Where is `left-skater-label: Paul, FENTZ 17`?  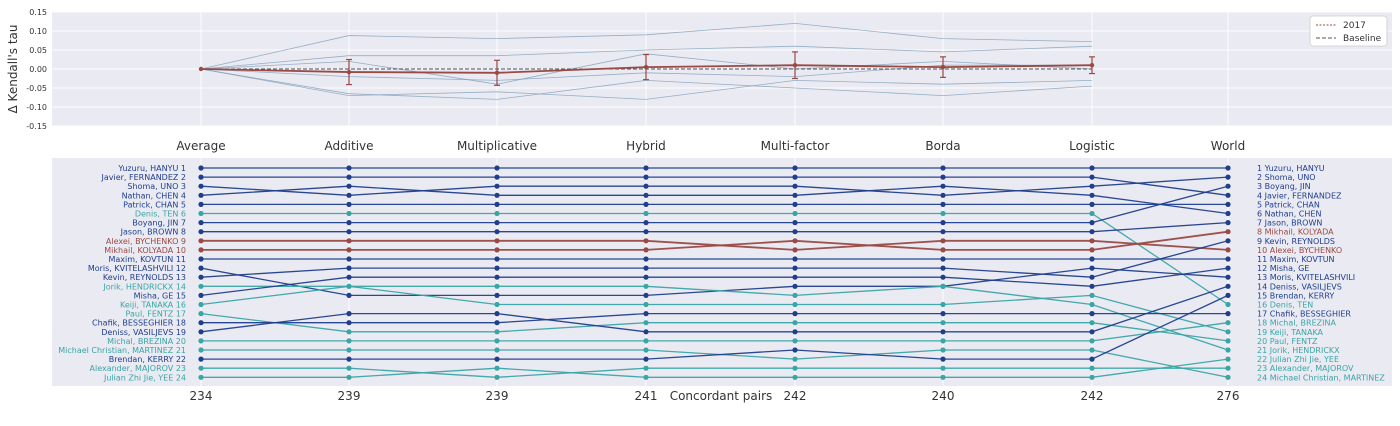
left-skater-label: Paul, FENTZ 17 is located at coordinates (156, 314).